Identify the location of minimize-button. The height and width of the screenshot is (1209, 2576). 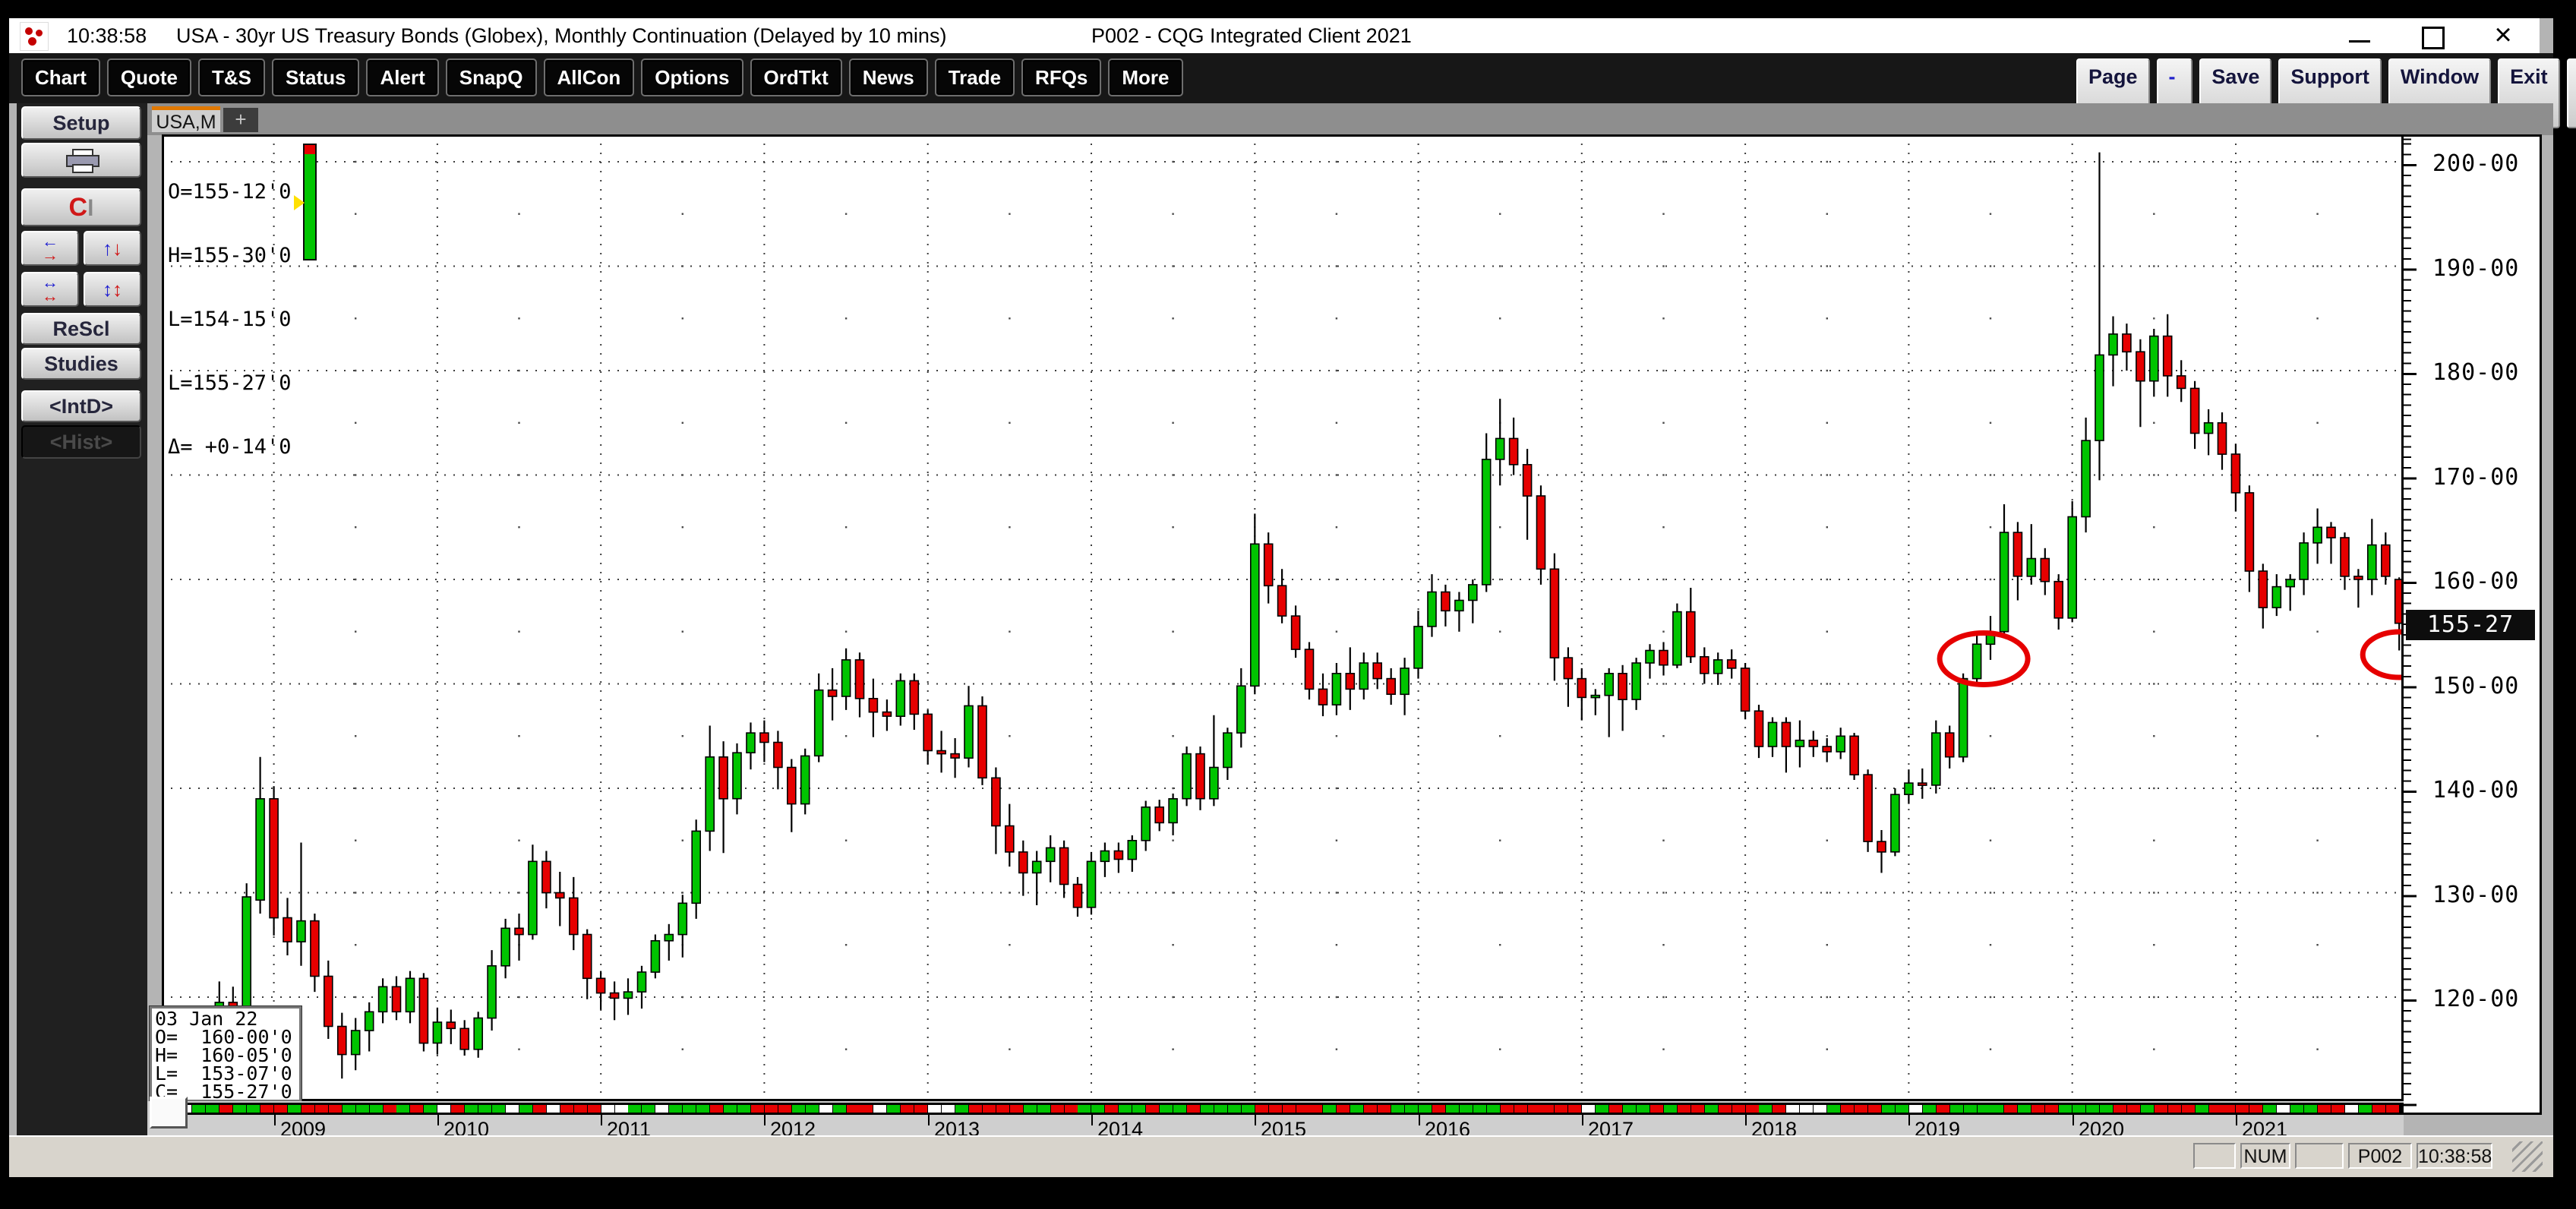
(2359, 36).